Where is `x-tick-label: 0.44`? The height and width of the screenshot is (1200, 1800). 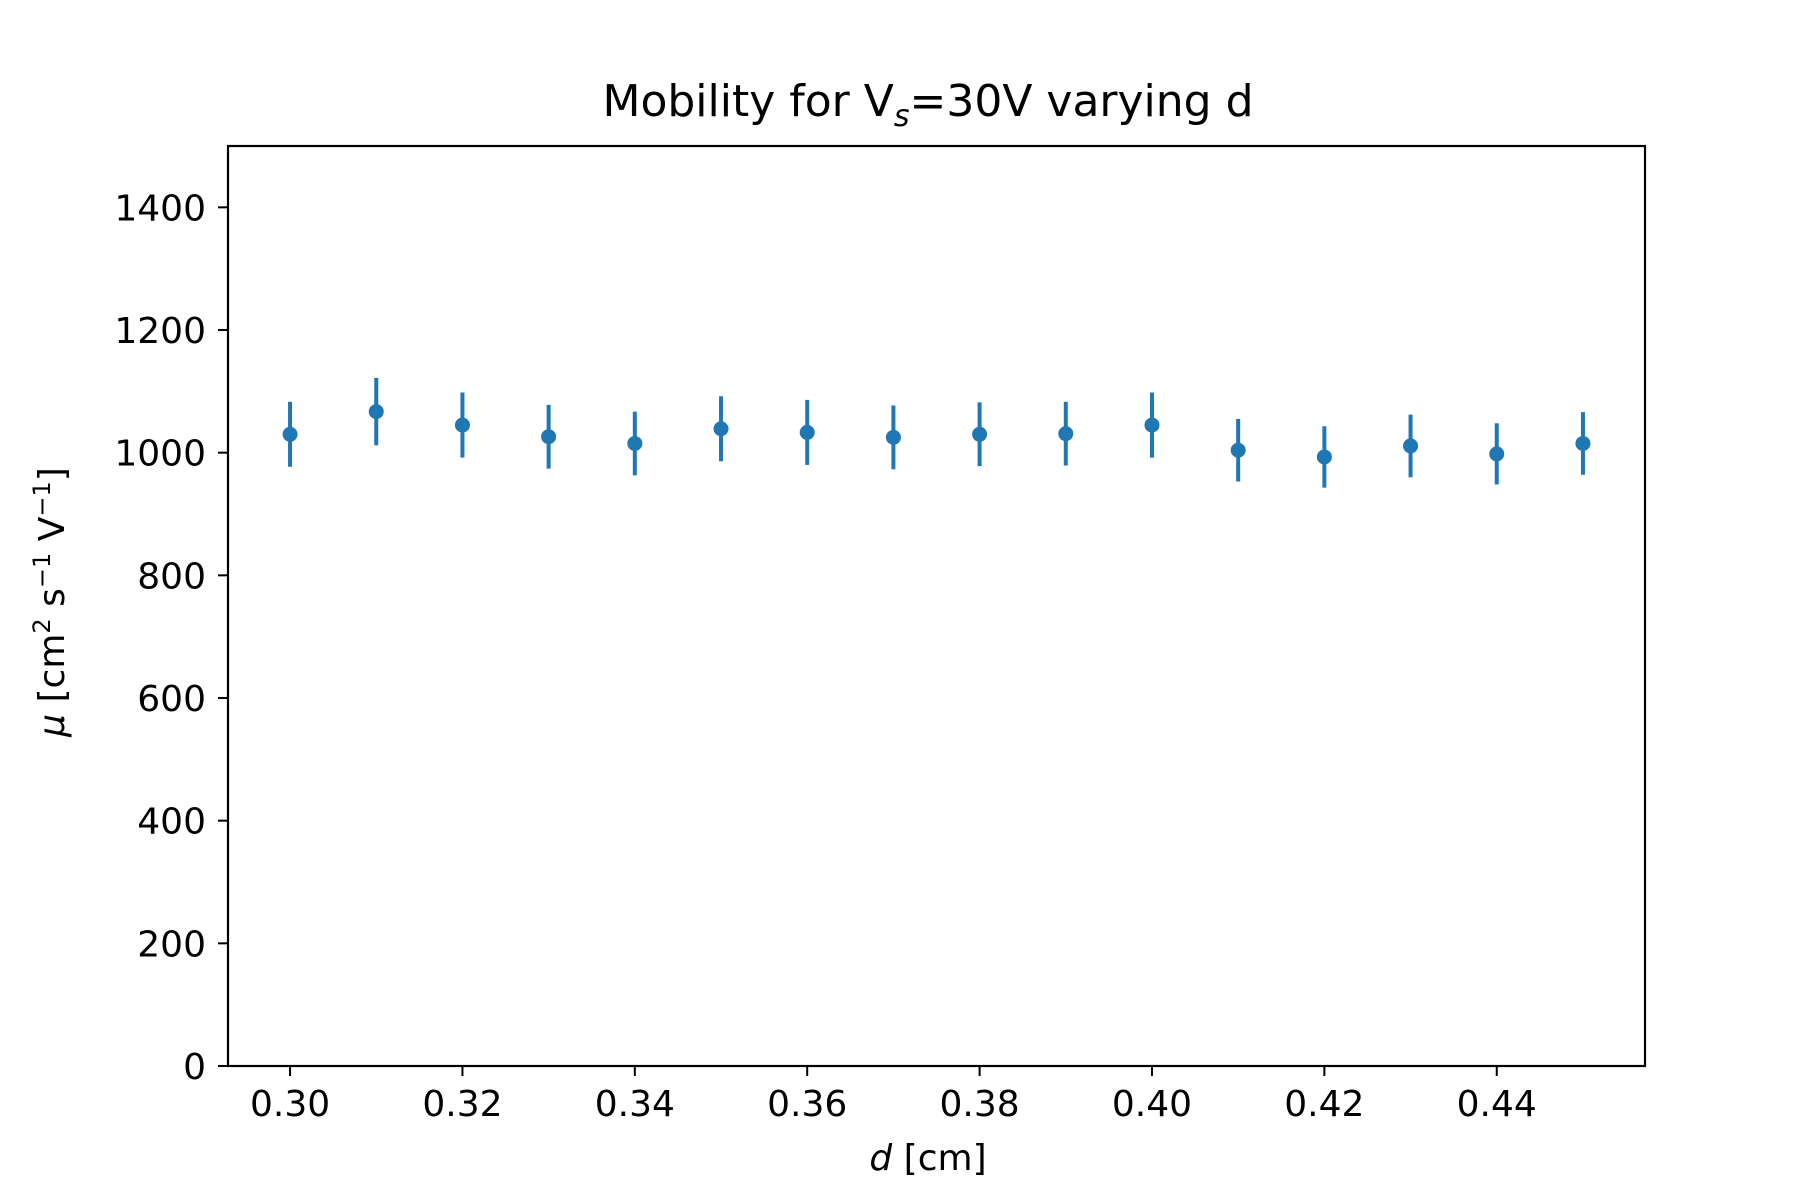
x-tick-label: 0.44 is located at coordinates (1497, 1104).